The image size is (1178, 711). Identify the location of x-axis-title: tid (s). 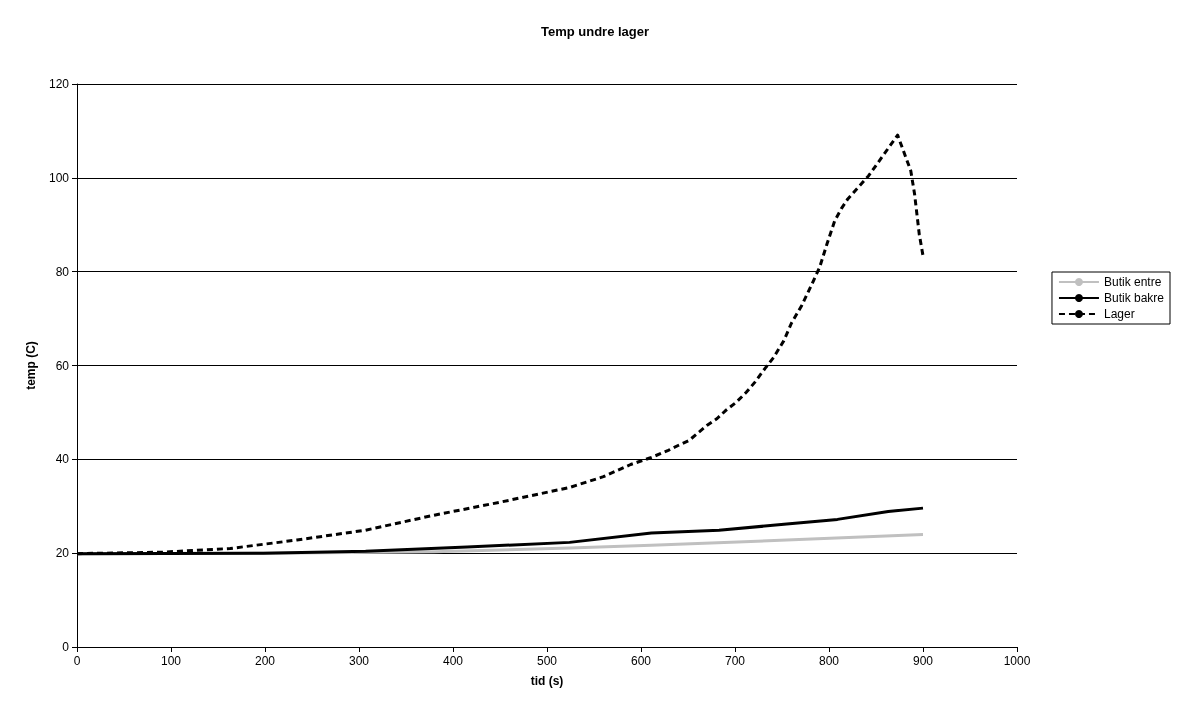
(547, 681).